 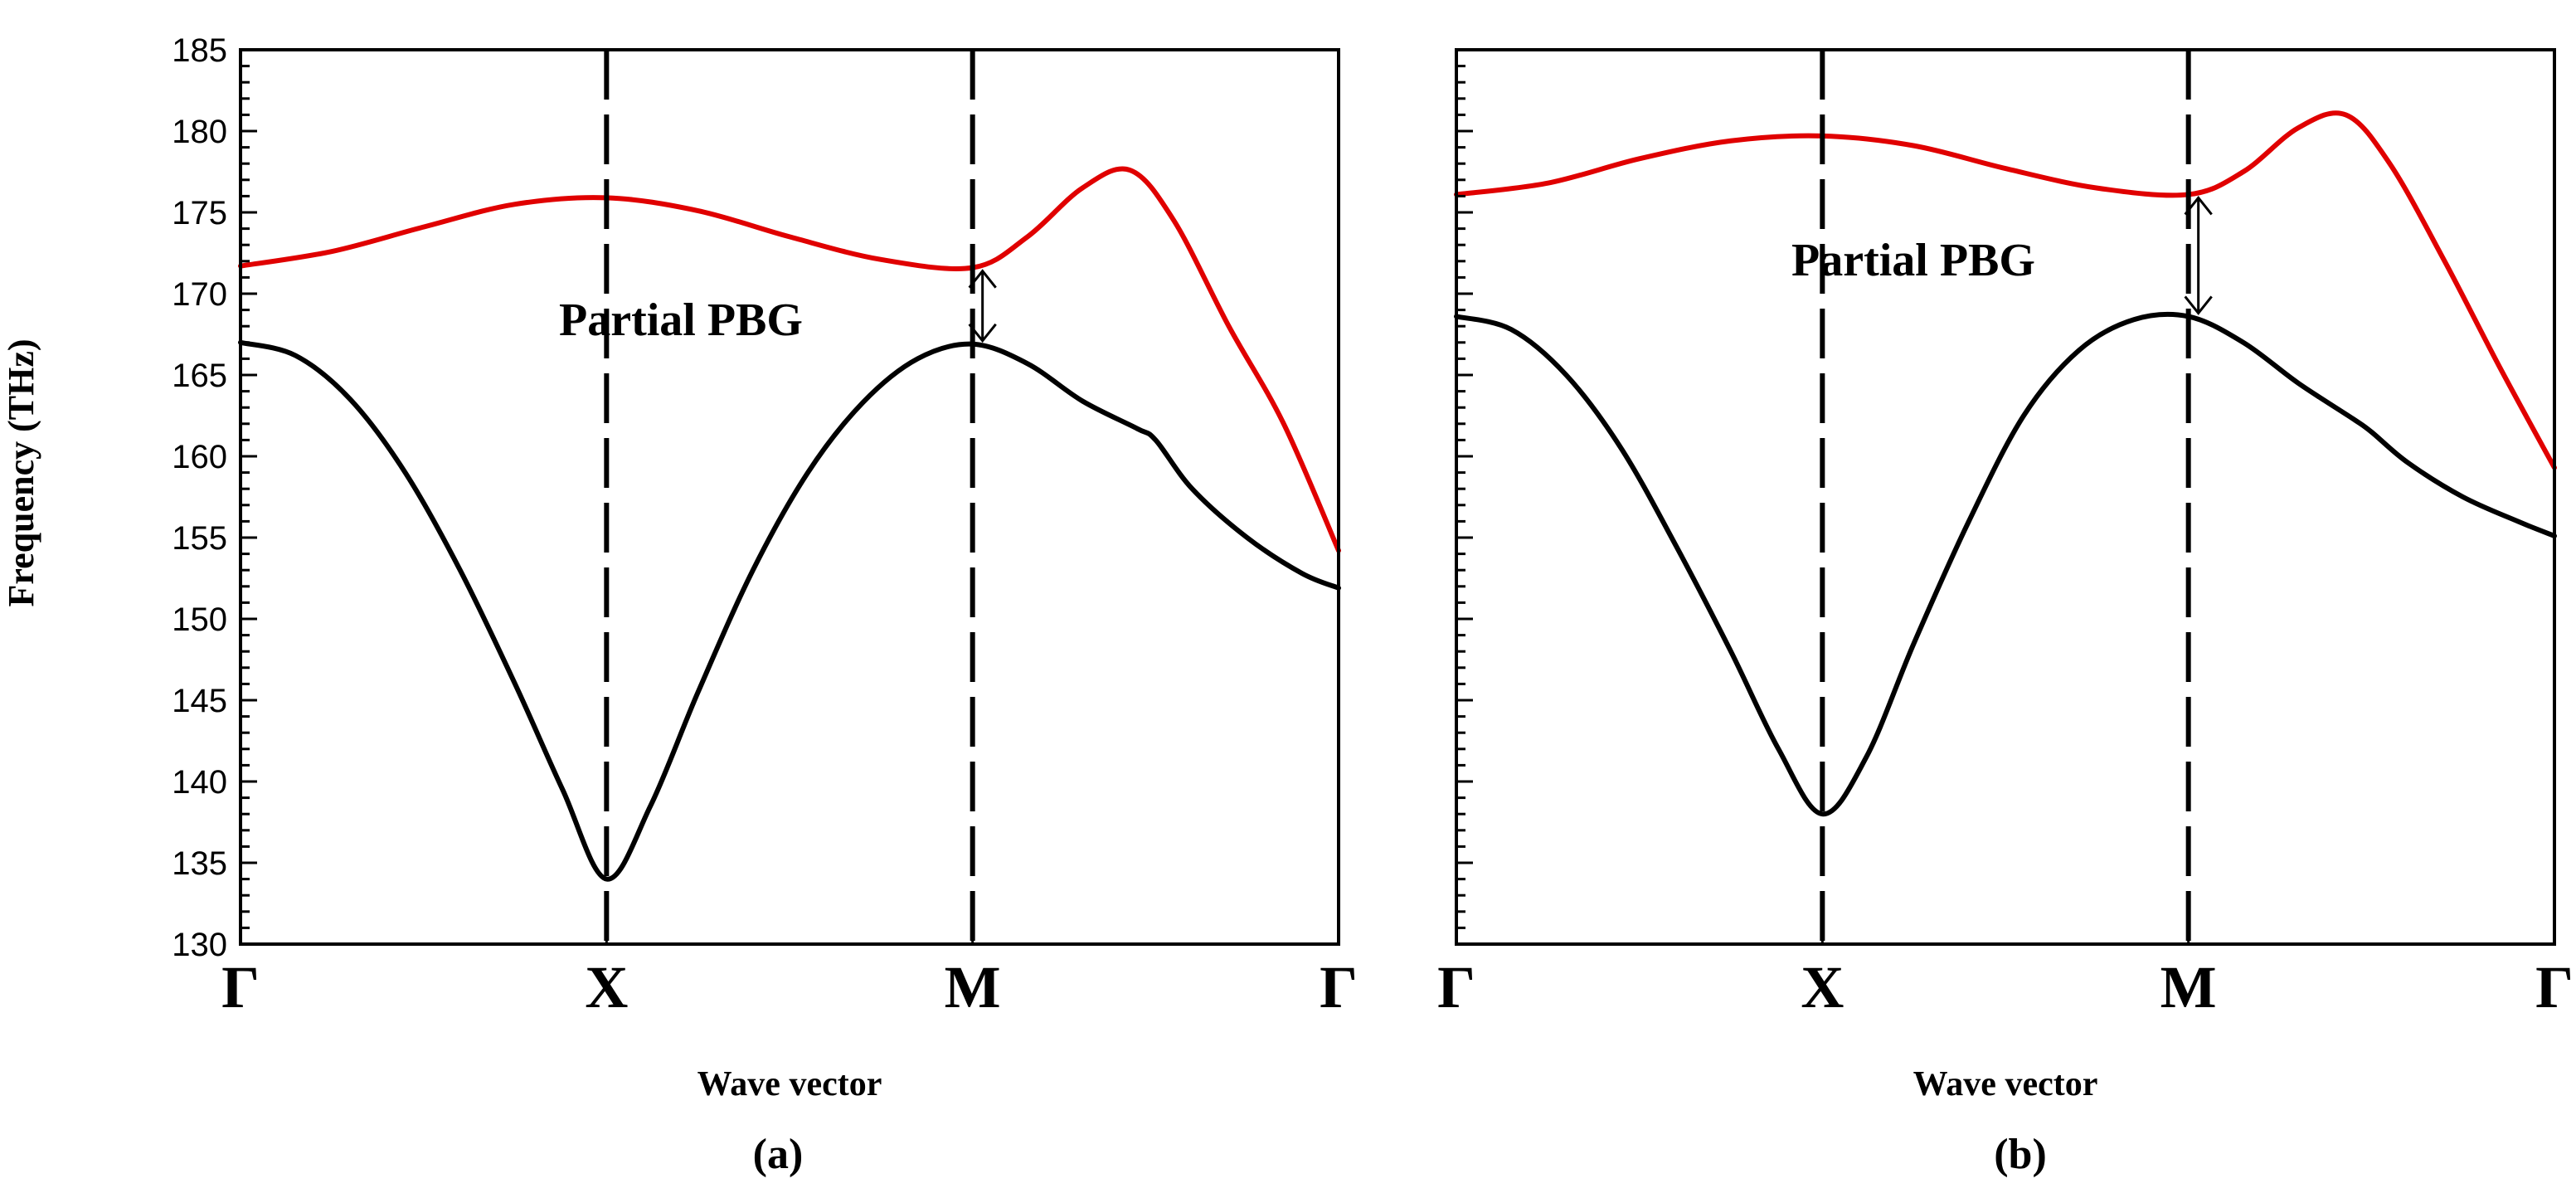 What do you see at coordinates (200, 782) in the screenshot?
I see `y-tick-label: 140` at bounding box center [200, 782].